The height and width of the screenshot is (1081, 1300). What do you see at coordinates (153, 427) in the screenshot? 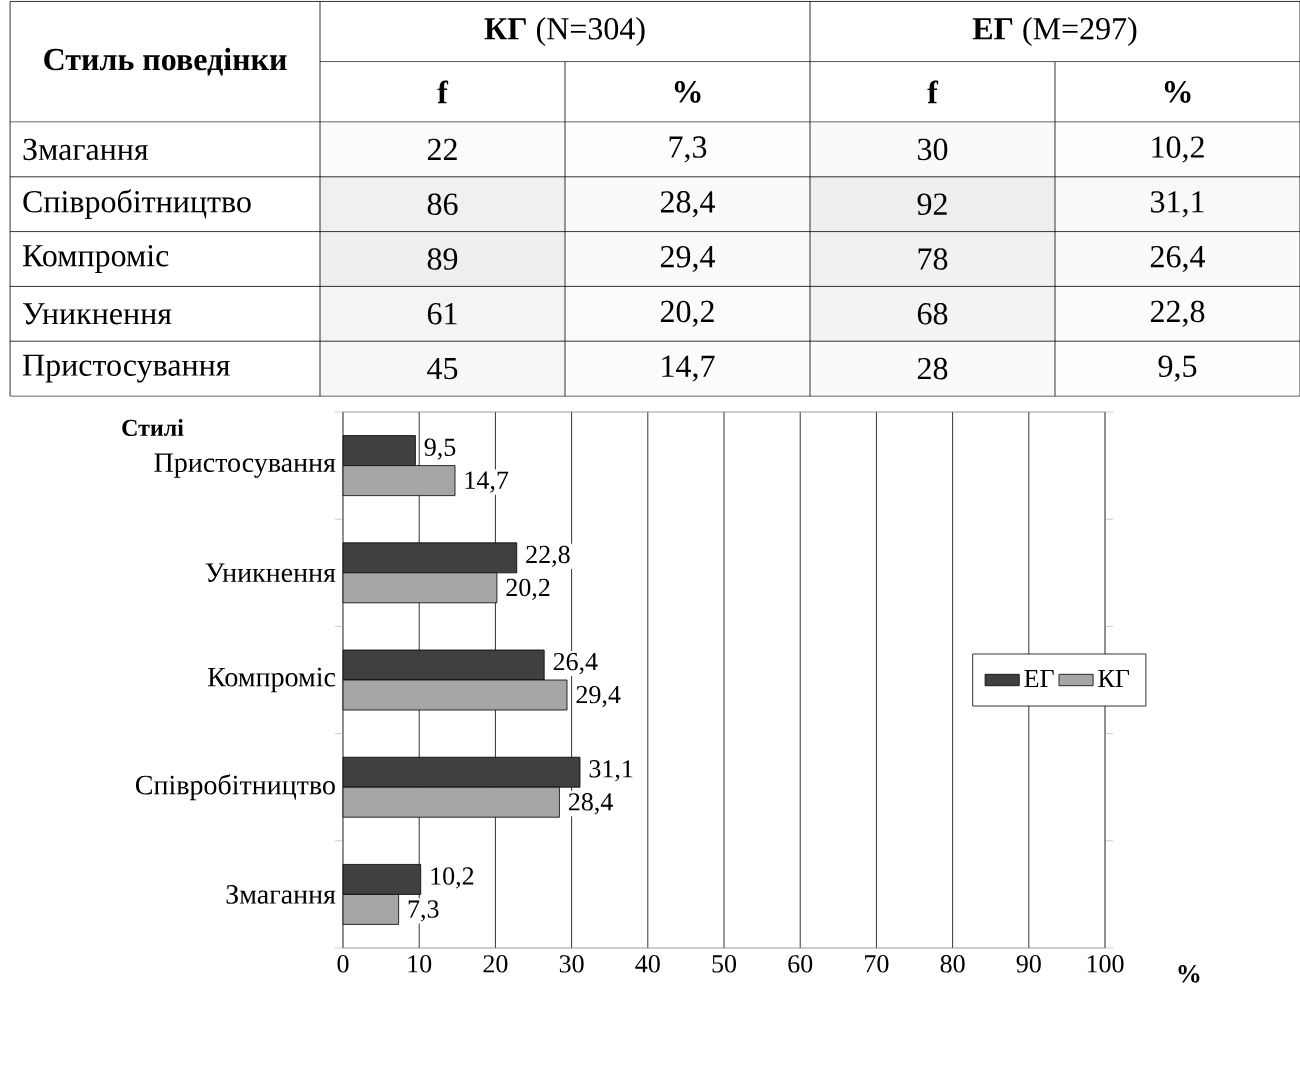
I see `y-axis-title: Стилі` at bounding box center [153, 427].